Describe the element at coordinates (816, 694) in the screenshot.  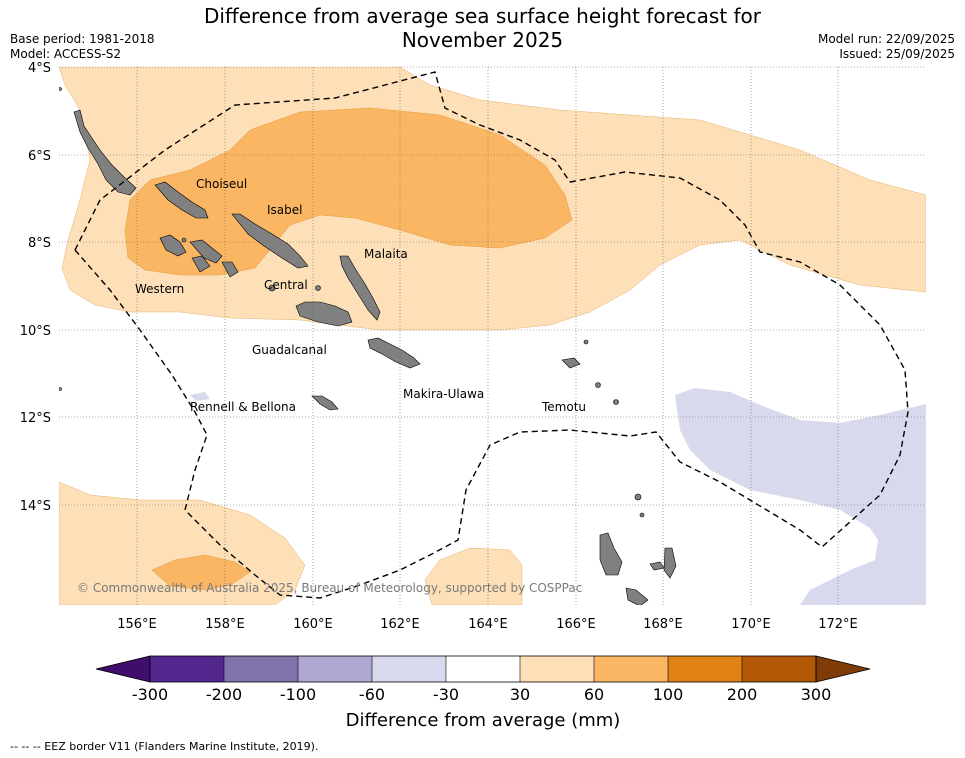
I see `colorbar-tick: 300` at that location.